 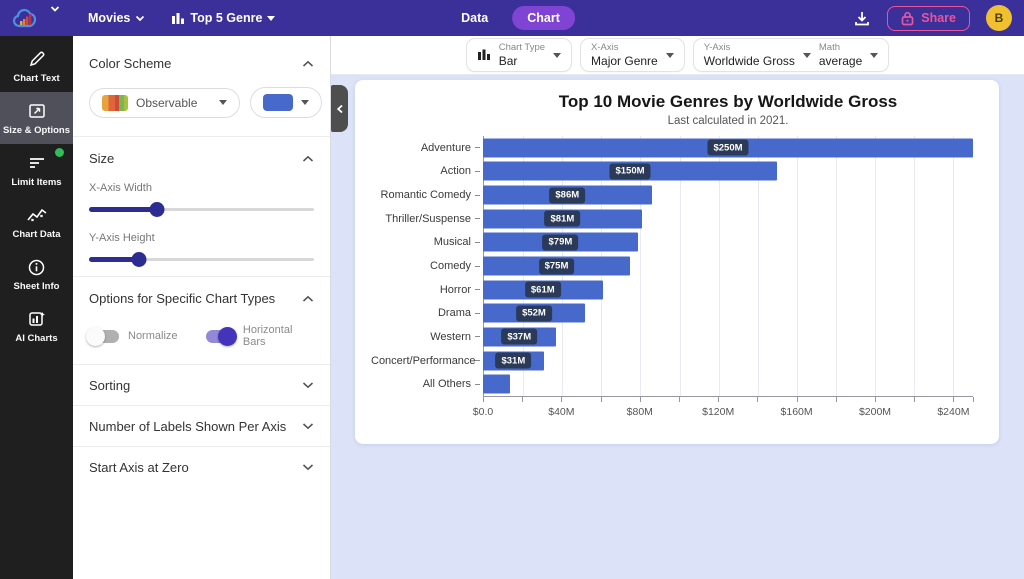 What do you see at coordinates (153, 336) in the screenshot?
I see `toggle-label: Normalize` at bounding box center [153, 336].